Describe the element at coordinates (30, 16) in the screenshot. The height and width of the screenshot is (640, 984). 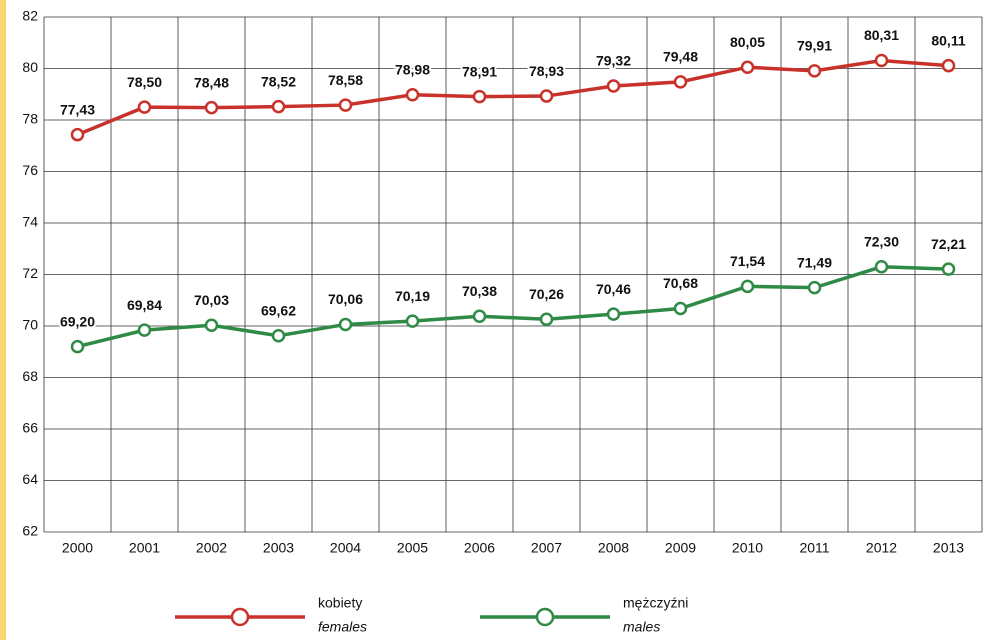
I see `y-tick-label: 82` at that location.